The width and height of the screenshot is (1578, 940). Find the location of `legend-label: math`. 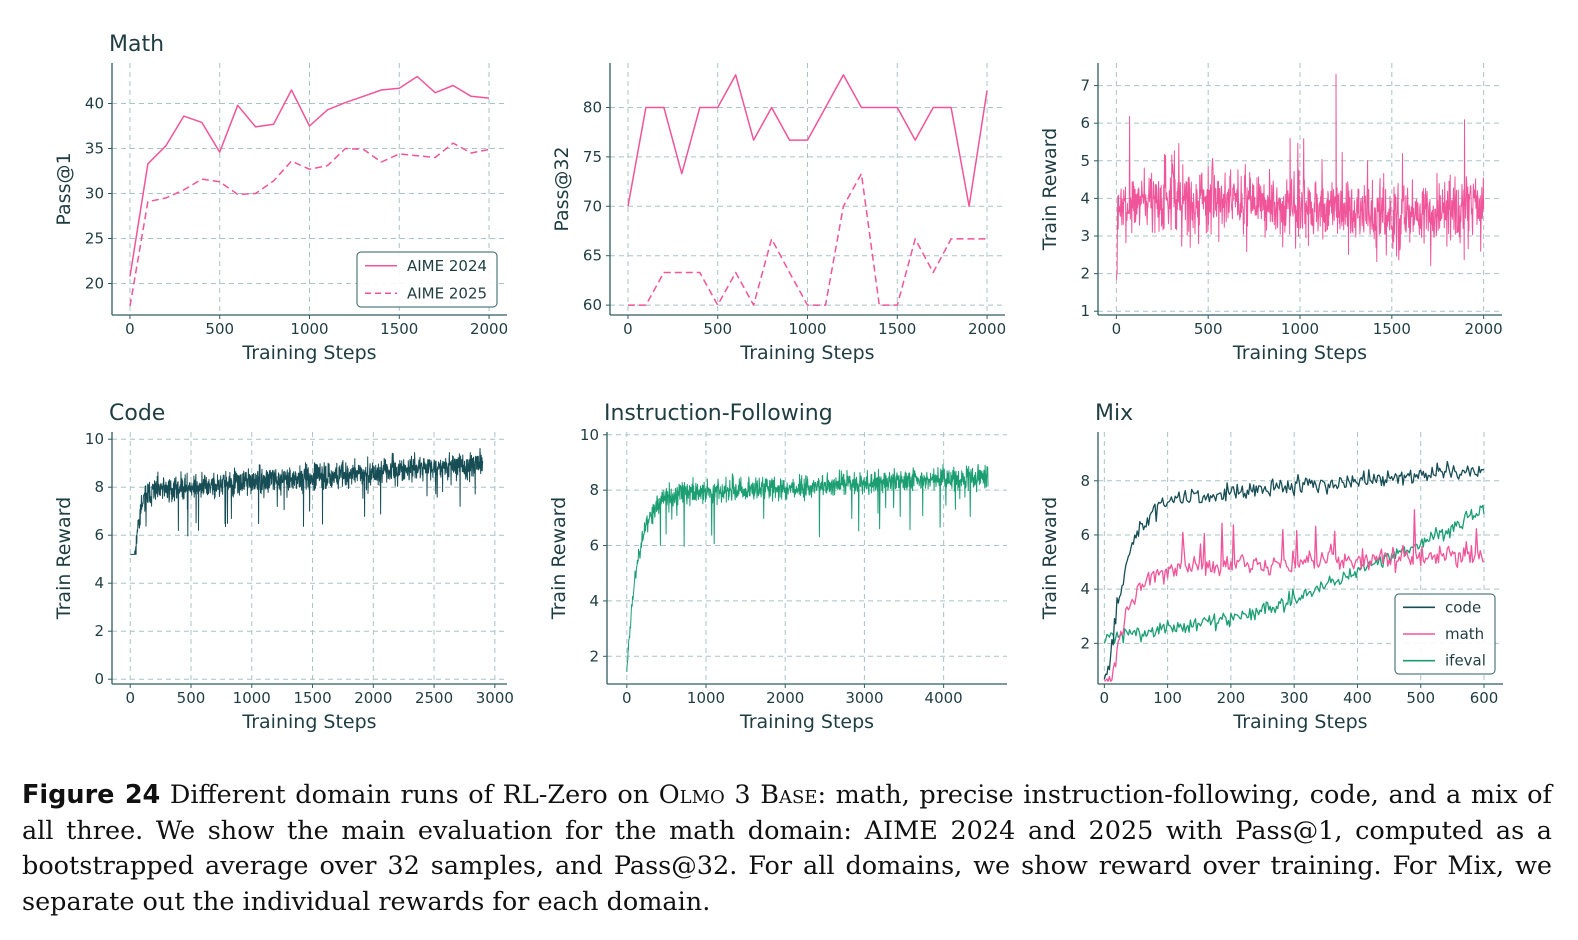

legend-label: math is located at coordinates (1464, 634).